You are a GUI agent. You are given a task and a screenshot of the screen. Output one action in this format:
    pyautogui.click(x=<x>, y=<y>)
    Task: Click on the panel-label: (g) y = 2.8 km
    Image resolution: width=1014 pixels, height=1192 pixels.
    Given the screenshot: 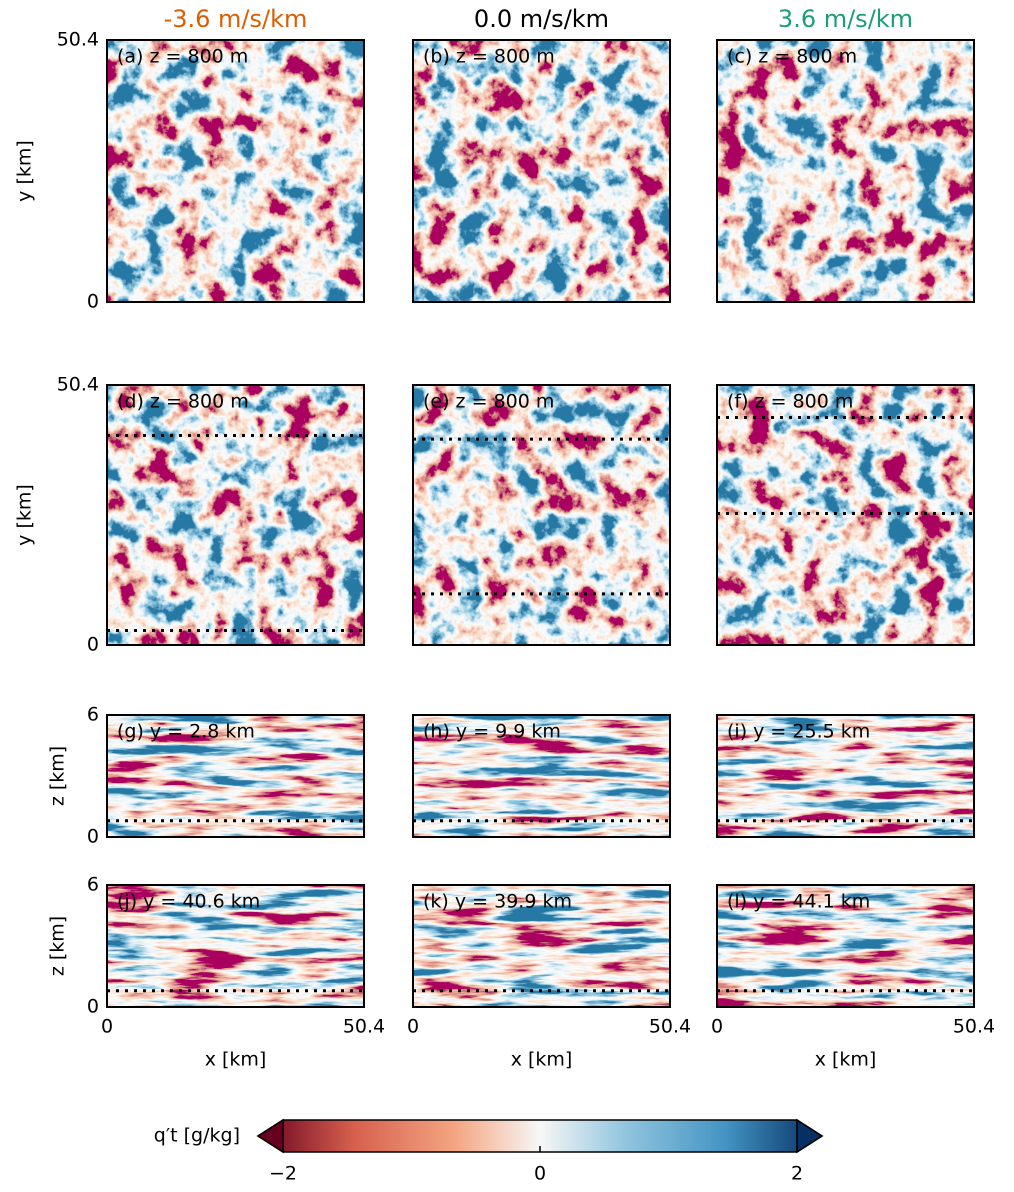 What is the action you would take?
    pyautogui.click(x=186, y=732)
    